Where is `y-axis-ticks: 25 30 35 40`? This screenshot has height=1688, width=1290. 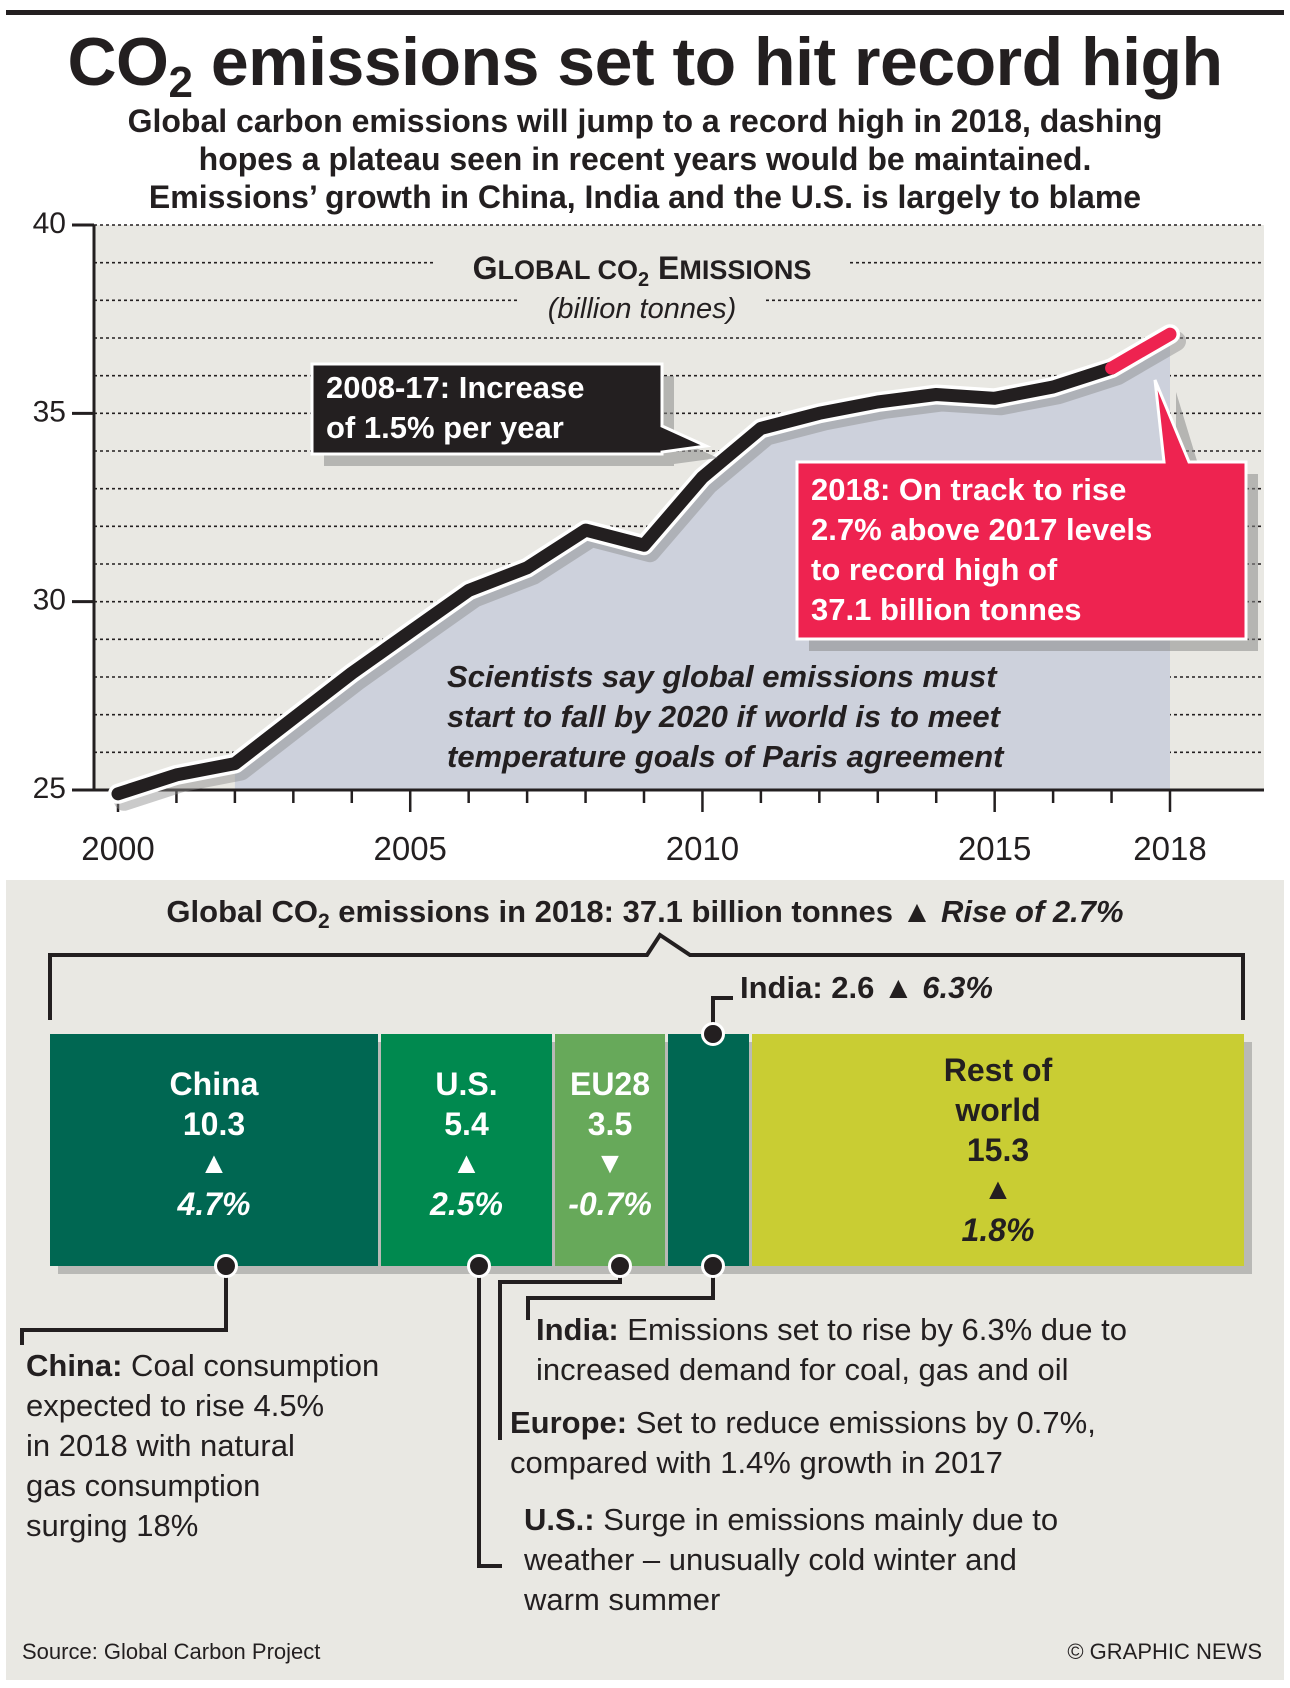 y-axis-ticks: 25 30 35 40 is located at coordinates (63, 506).